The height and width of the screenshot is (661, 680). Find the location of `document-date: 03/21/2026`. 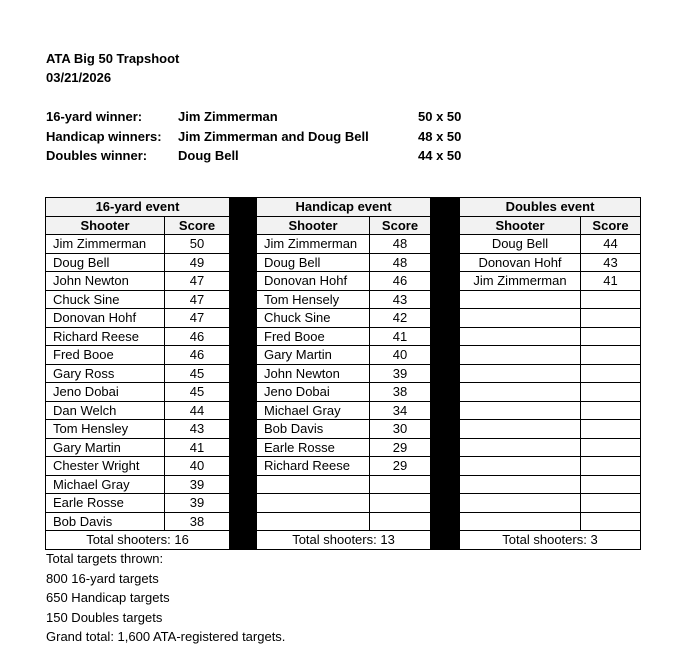

document-date: 03/21/2026 is located at coordinates (79, 77).